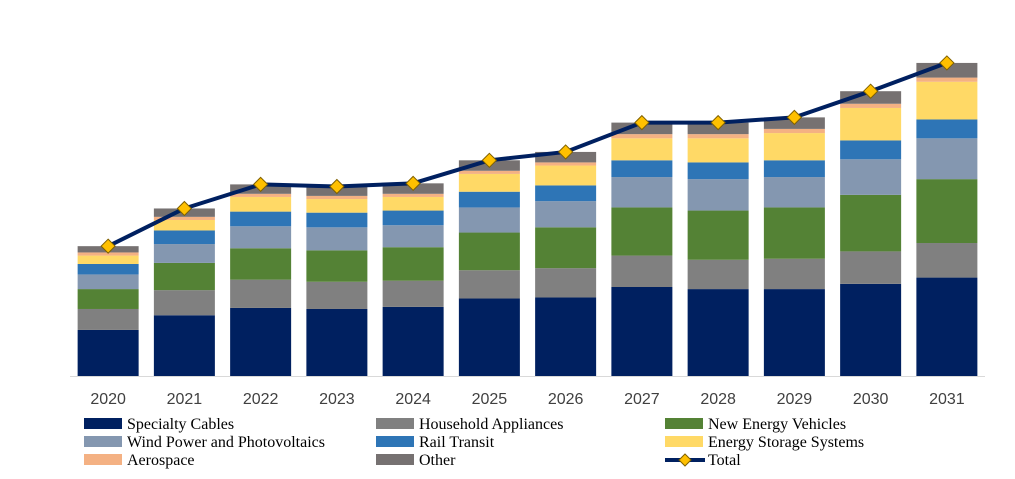 The image size is (1015, 479). What do you see at coordinates (795, 399) in the screenshot?
I see `x-tick-label: 2029` at bounding box center [795, 399].